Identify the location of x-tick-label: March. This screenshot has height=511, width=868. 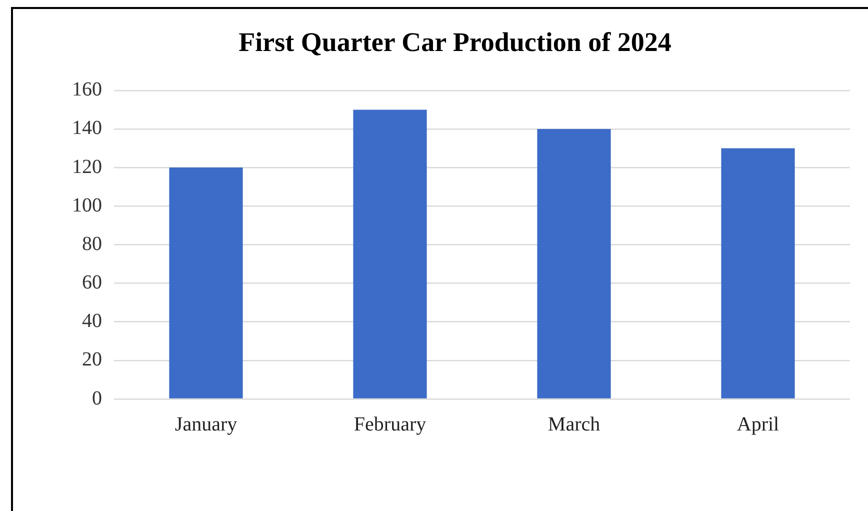
(574, 424).